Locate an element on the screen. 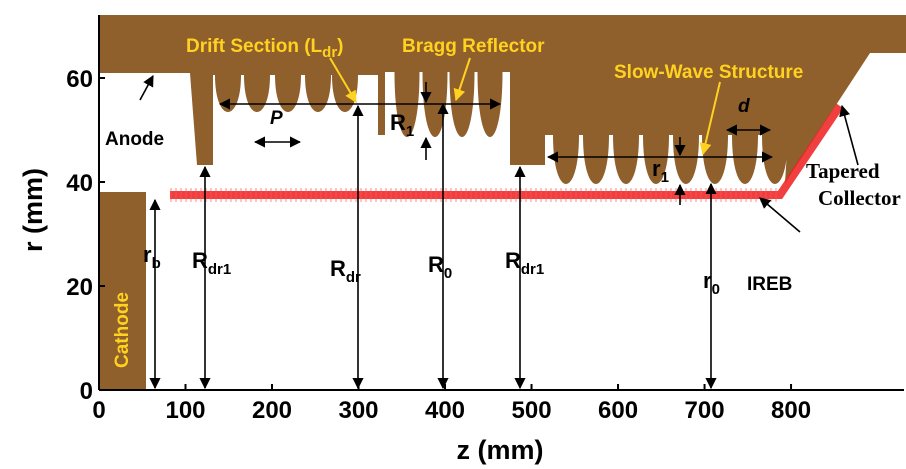 This screenshot has width=906, height=469. dimension-label: R1 is located at coordinates (402, 125).